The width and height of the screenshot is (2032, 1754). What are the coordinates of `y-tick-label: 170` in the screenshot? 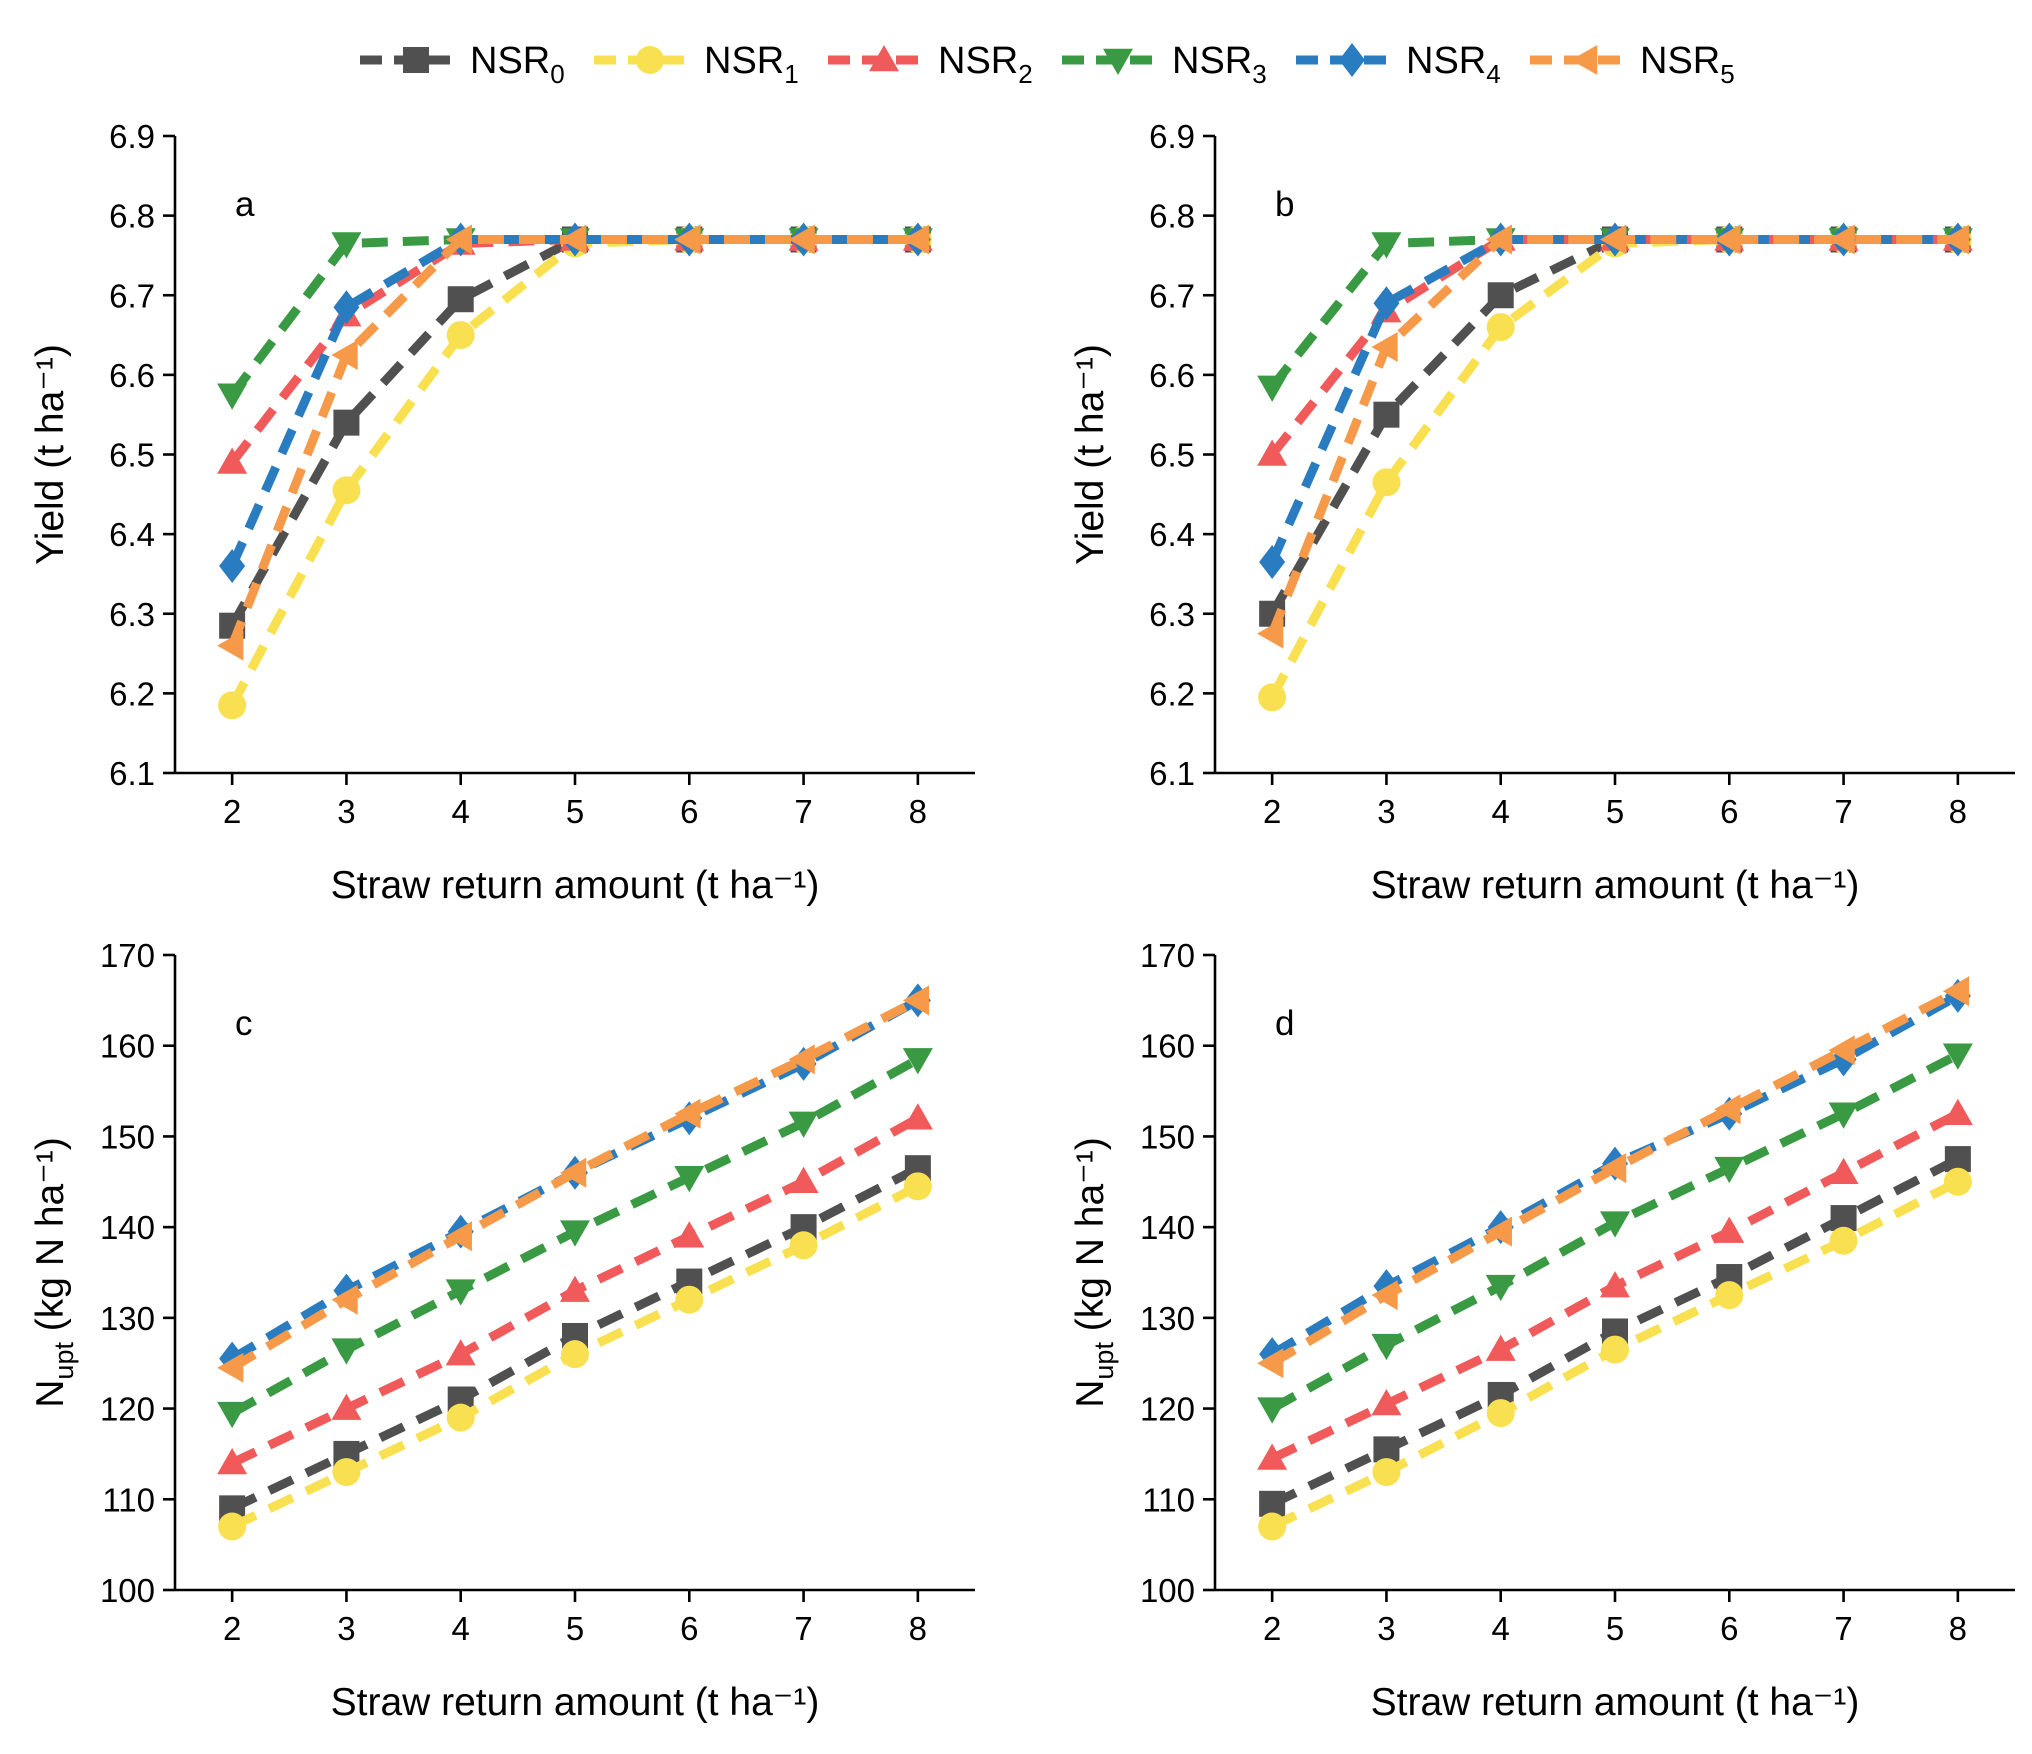 It's located at (127, 955).